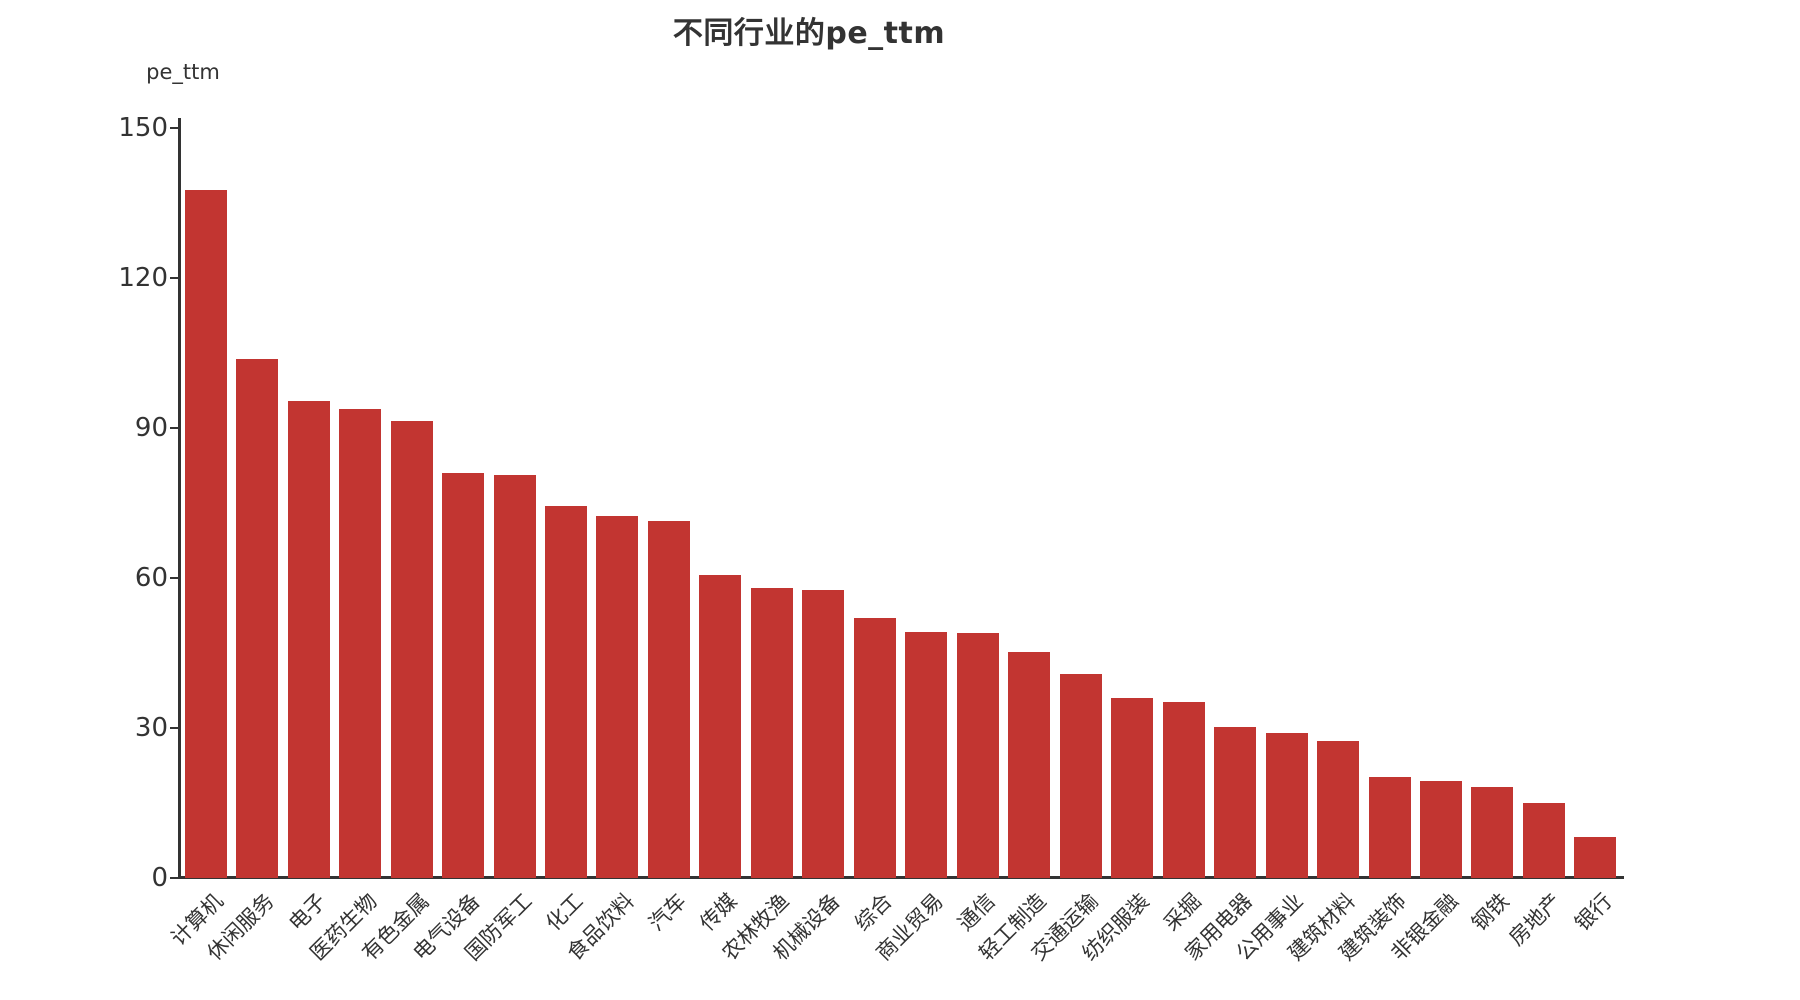 This screenshot has height=1000, width=1800. Describe the element at coordinates (1080, 776) in the screenshot. I see `bar-交通运输` at that location.